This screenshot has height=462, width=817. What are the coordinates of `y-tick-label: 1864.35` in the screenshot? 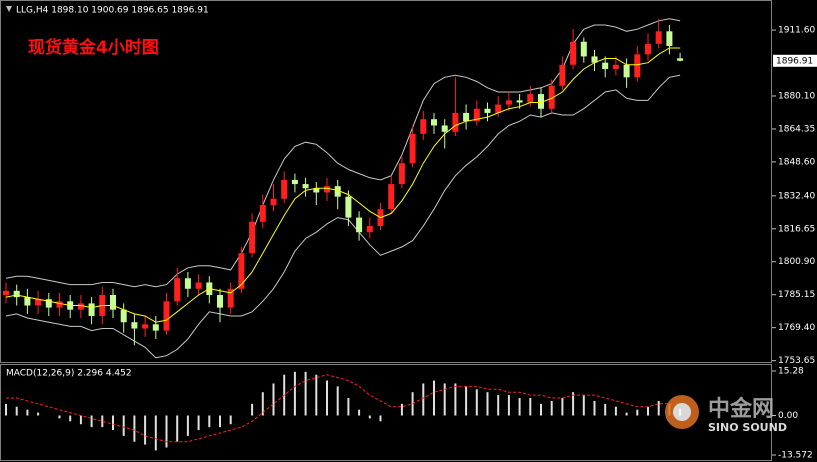 It's located at (796, 129).